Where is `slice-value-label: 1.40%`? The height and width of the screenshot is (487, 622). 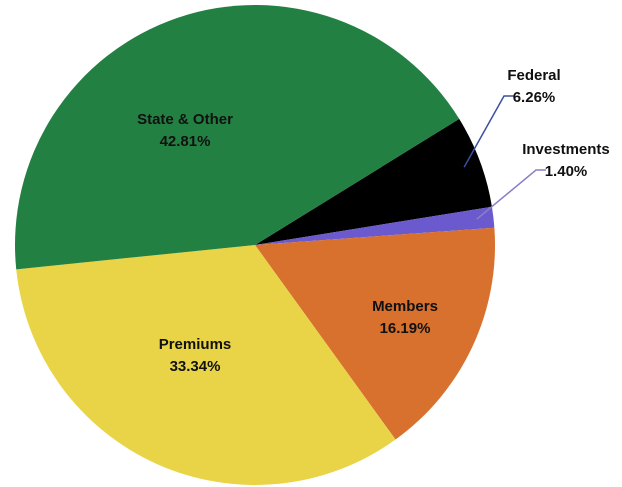 slice-value-label: 1.40% is located at coordinates (566, 171).